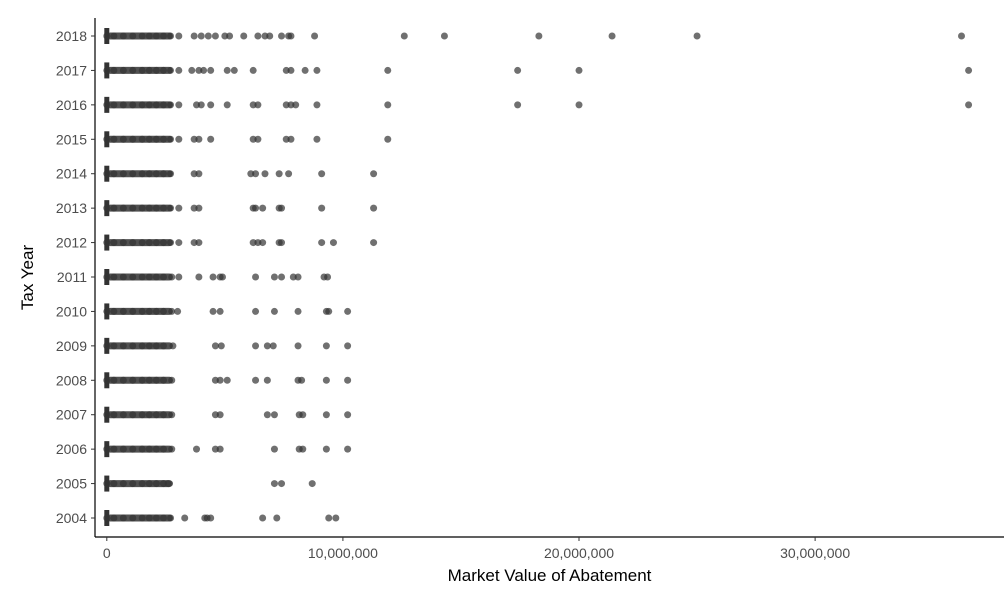  I want to click on y-tick-label: 2010, so click(71, 311).